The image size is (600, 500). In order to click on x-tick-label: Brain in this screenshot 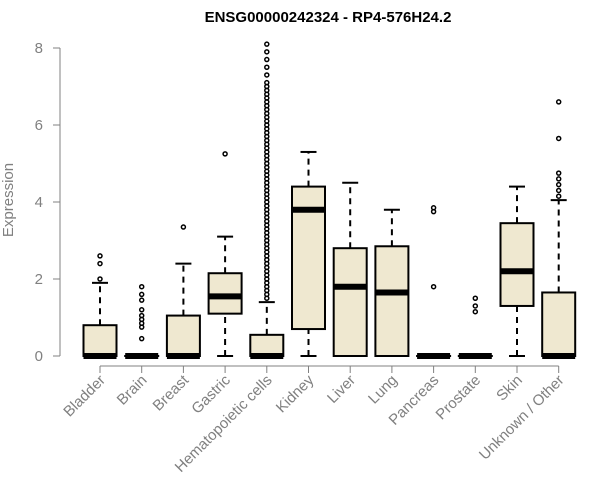, I will do `click(132, 390)`.